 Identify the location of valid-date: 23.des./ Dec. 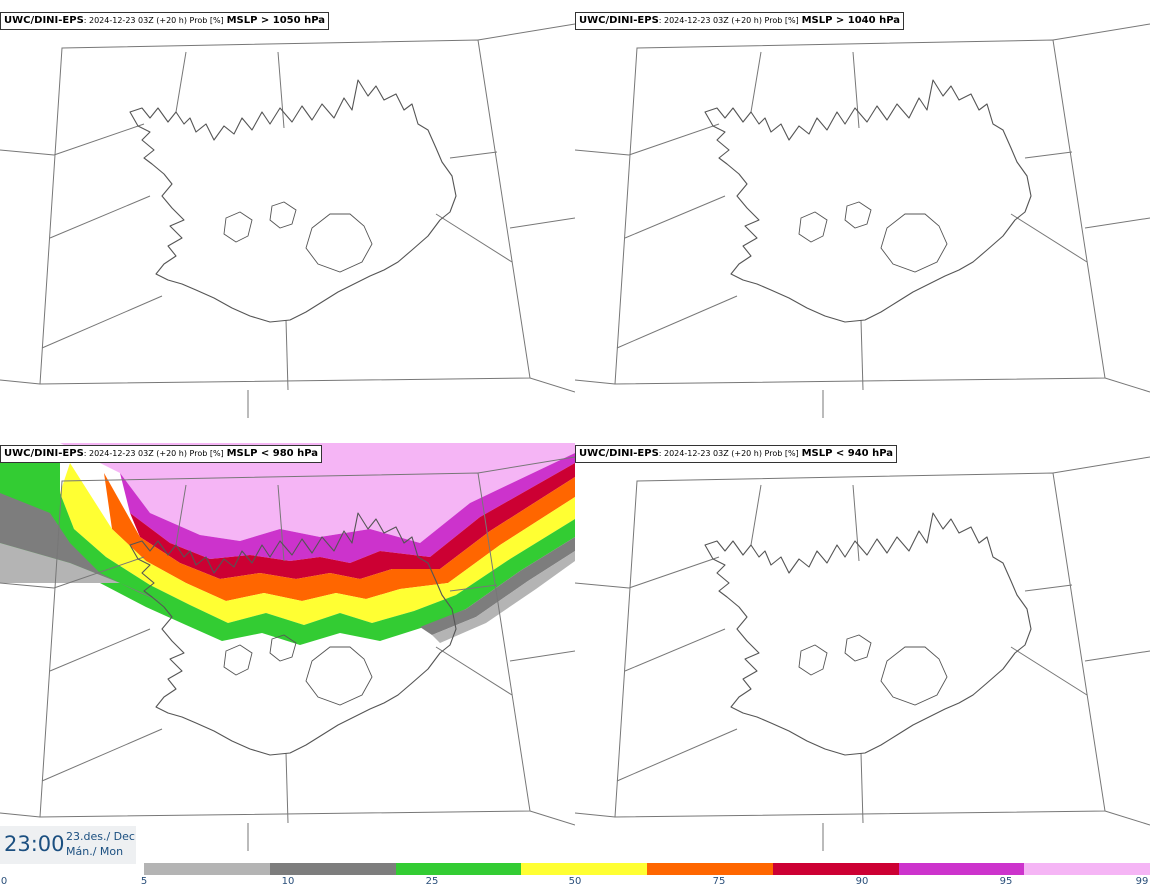
(100, 836).